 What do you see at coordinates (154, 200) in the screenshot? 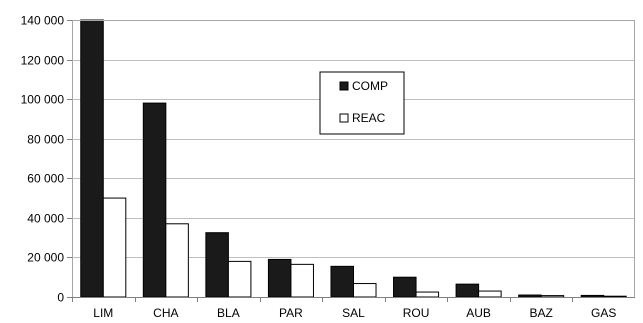
I see `bar-comp-cha` at bounding box center [154, 200].